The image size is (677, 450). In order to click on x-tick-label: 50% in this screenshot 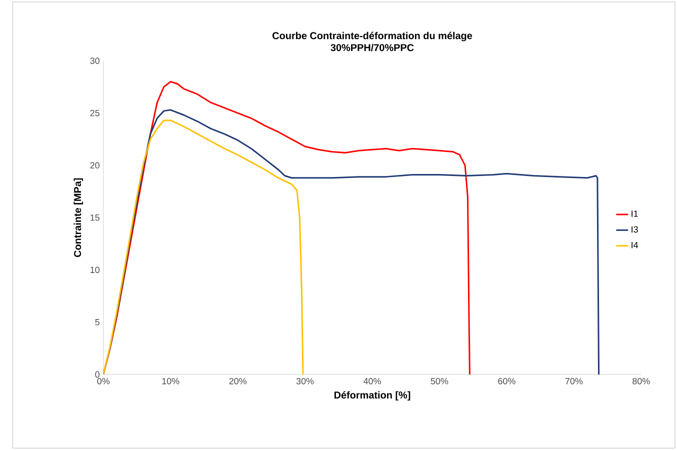, I will do `click(439, 381)`.